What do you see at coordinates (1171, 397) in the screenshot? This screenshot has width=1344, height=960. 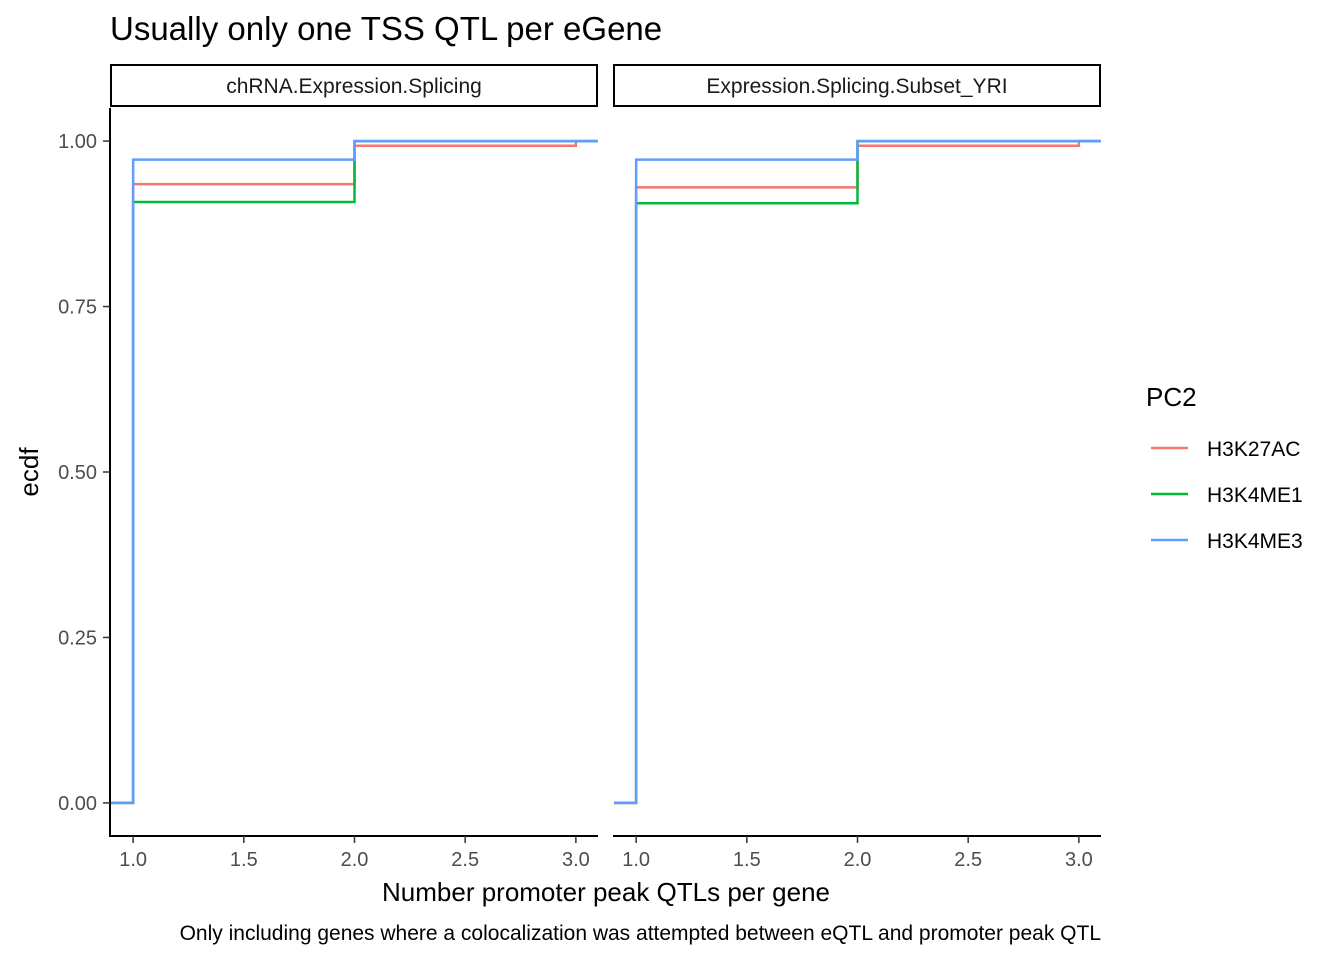 I see `legend-title: PC2` at bounding box center [1171, 397].